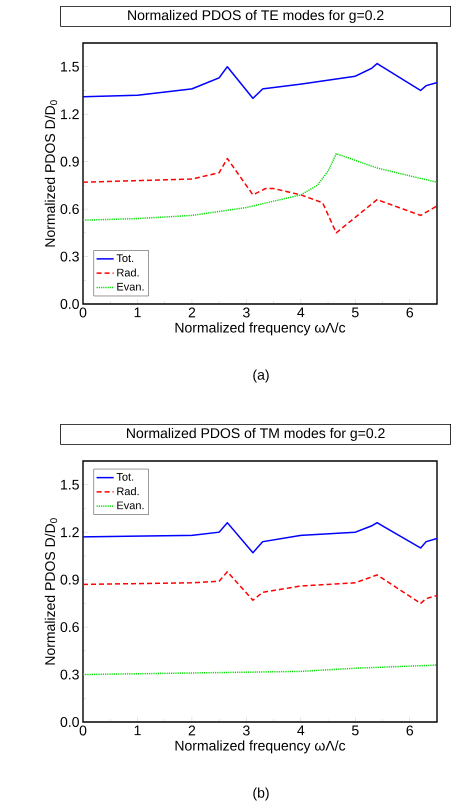 The height and width of the screenshot is (812, 453). I want to click on chart-title: Normalized PDOS of TE modes for g=0.2, so click(256, 16).